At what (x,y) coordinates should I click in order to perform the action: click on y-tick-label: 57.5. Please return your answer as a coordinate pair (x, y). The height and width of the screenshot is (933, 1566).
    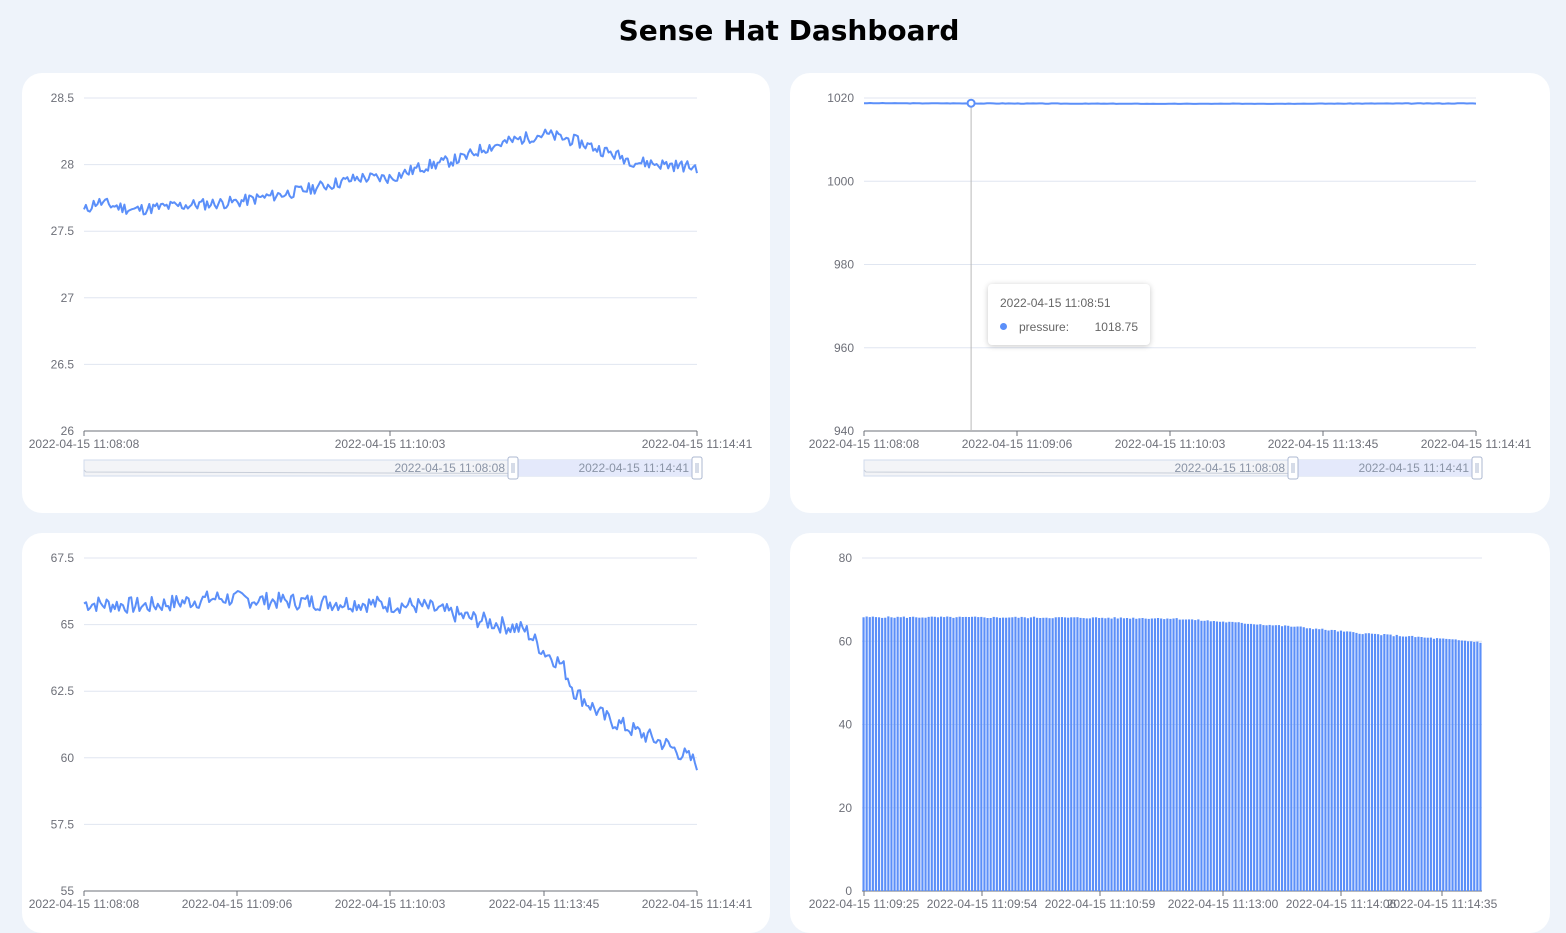
    Looking at the image, I should click on (63, 824).